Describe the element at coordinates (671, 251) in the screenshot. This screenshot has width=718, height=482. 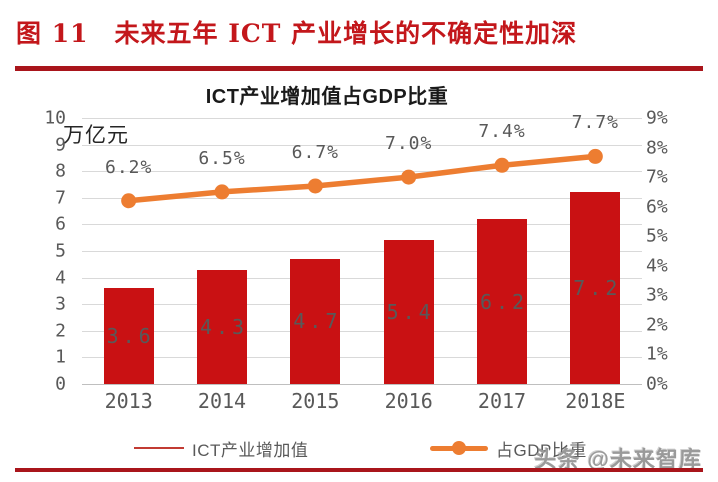
I see `right-axis: 9% 8% 7% 6% 5% 4% 3% 2% 1% 0%` at that location.